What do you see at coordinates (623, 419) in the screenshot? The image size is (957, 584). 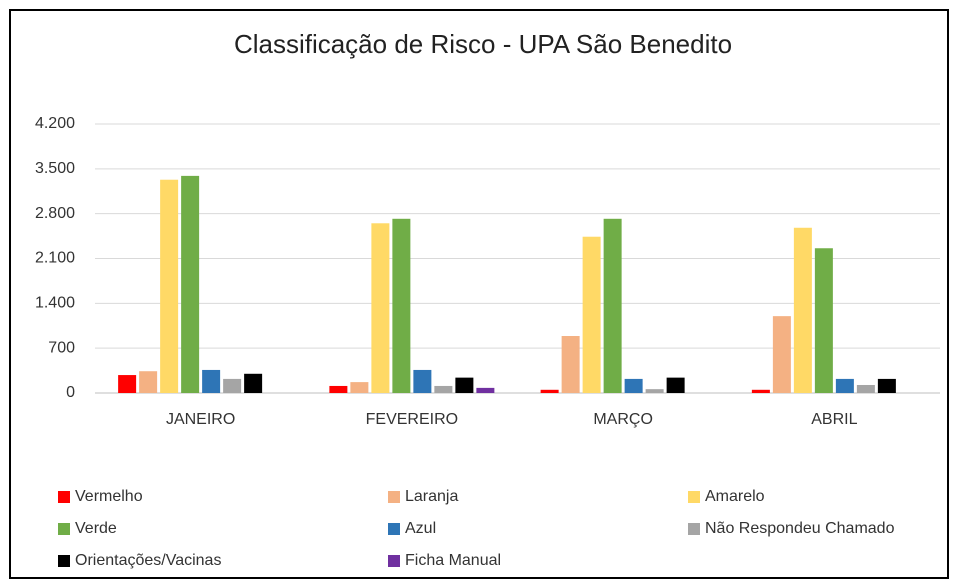 I see `x-tick-label: MARÇO` at bounding box center [623, 419].